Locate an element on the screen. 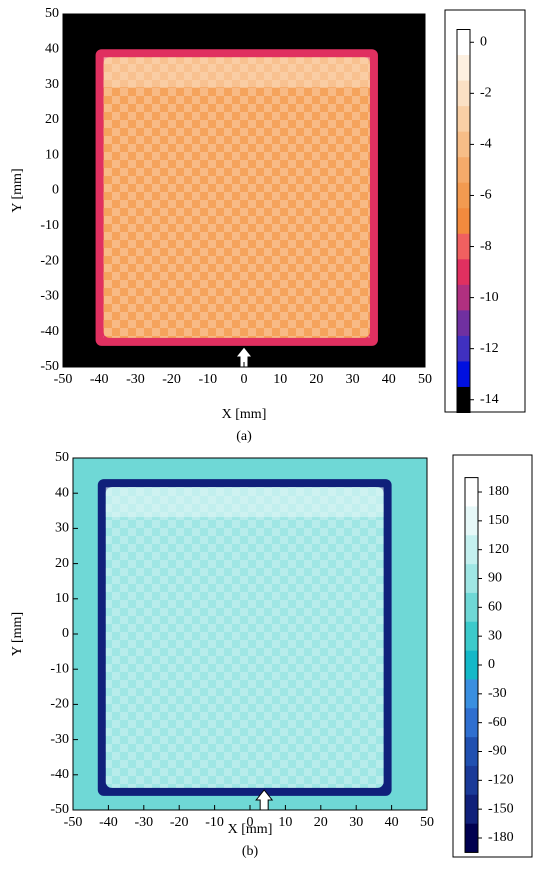  colorbar-tick-label: -60 is located at coordinates (497, 722).